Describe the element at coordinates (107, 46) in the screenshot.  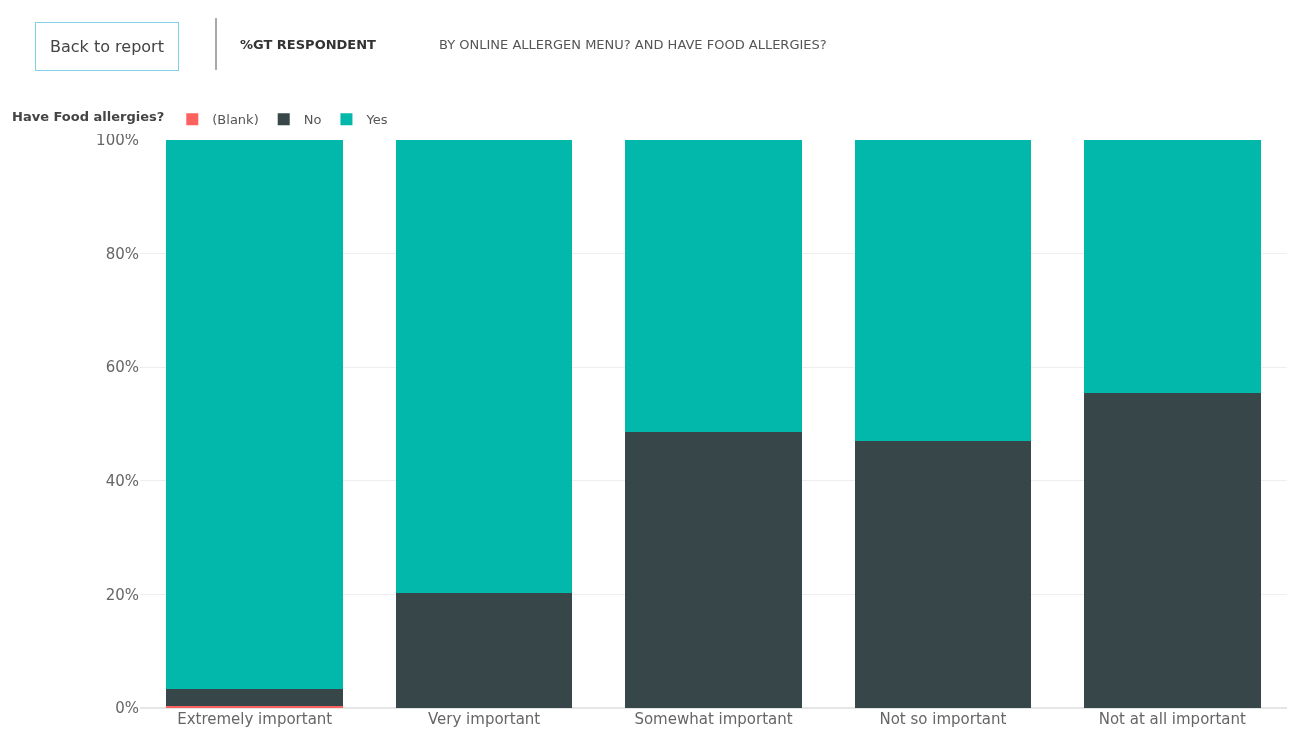
I see `text: Back to report` at that location.